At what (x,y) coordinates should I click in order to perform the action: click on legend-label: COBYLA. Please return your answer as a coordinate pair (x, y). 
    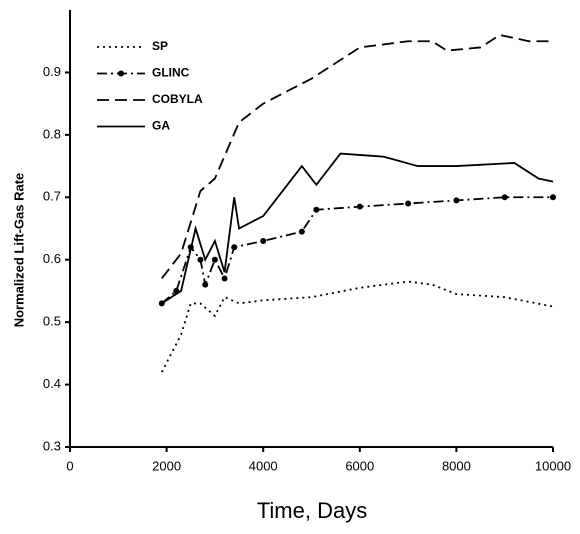
    Looking at the image, I should click on (177, 99).